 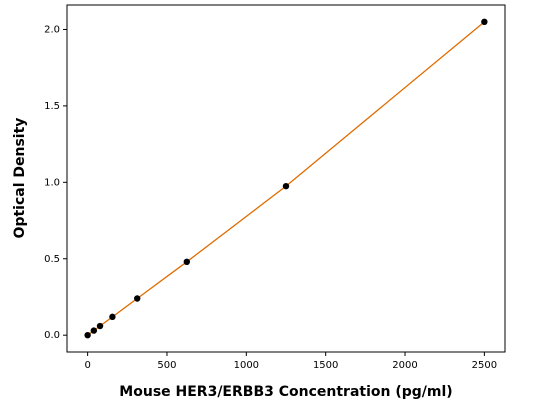 I want to click on y-axis-label: Optical Density, so click(x=20, y=178).